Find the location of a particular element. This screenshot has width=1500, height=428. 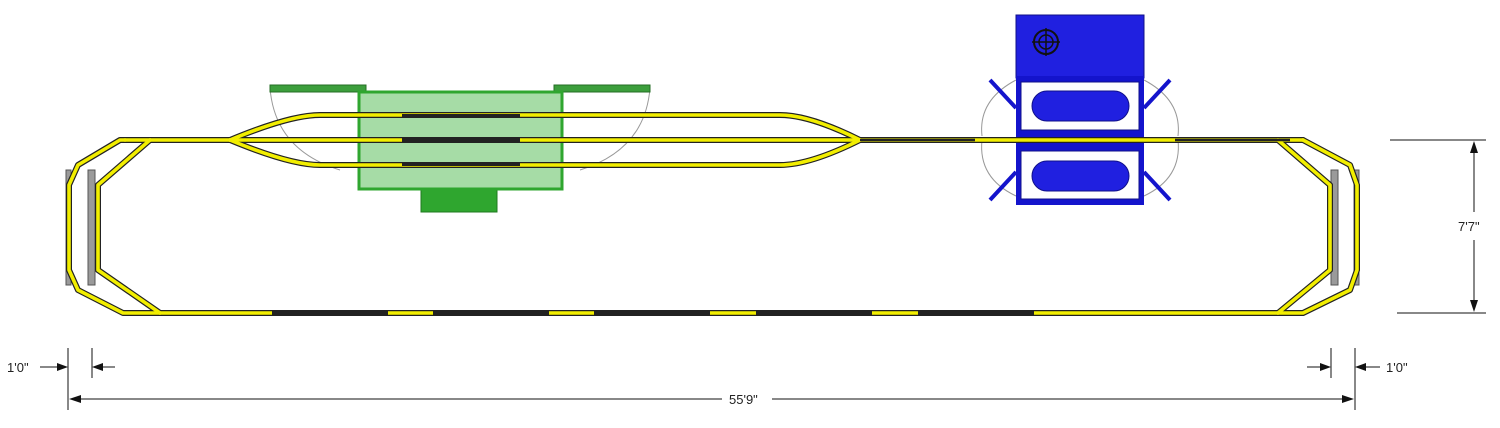

track-right-crossover is located at coordinates (1304, 226).